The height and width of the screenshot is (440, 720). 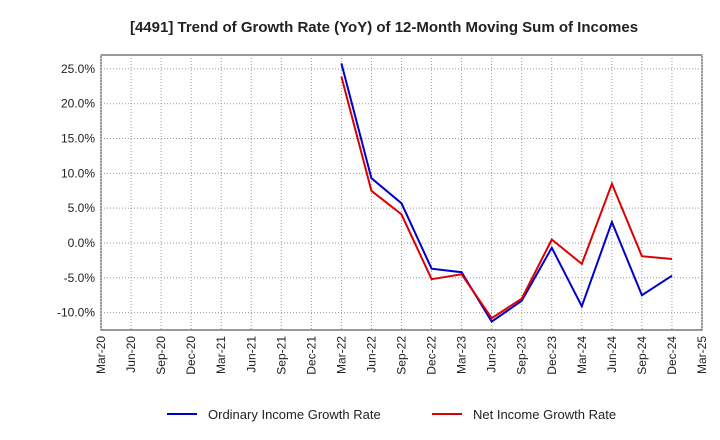 I want to click on x-tick-label: Mar-23, so click(x=462, y=355).